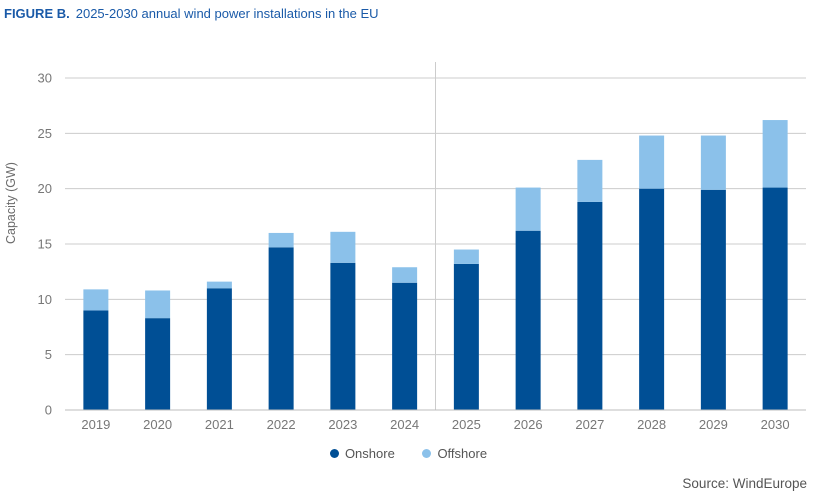  What do you see at coordinates (48, 354) in the screenshot?
I see `y-tick-label: 5` at bounding box center [48, 354].